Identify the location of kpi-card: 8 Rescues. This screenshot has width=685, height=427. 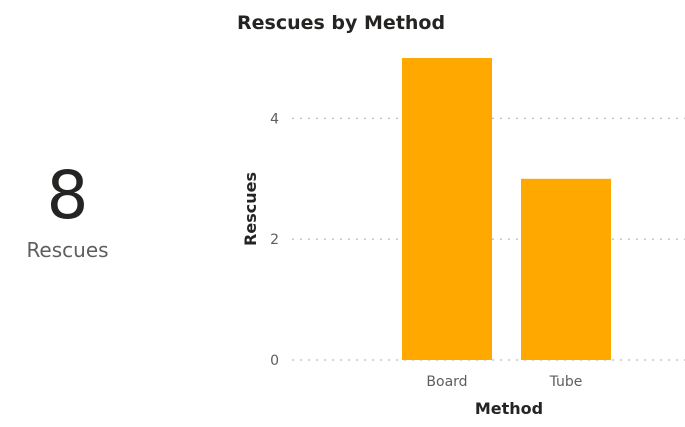
(67, 210).